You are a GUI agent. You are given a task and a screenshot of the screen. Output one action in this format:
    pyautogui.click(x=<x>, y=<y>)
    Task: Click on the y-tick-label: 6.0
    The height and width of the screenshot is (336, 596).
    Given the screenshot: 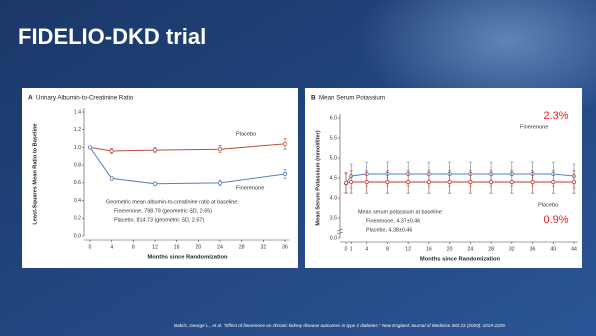 What is the action you would take?
    pyautogui.click(x=333, y=118)
    